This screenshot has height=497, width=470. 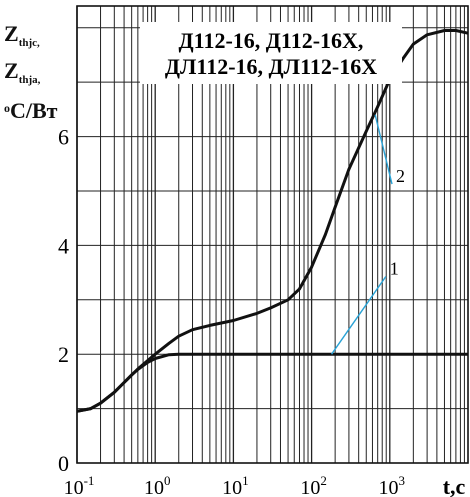 What do you see at coordinates (89, 480) in the screenshot?
I see `x-tick-exponent: -1` at bounding box center [89, 480].